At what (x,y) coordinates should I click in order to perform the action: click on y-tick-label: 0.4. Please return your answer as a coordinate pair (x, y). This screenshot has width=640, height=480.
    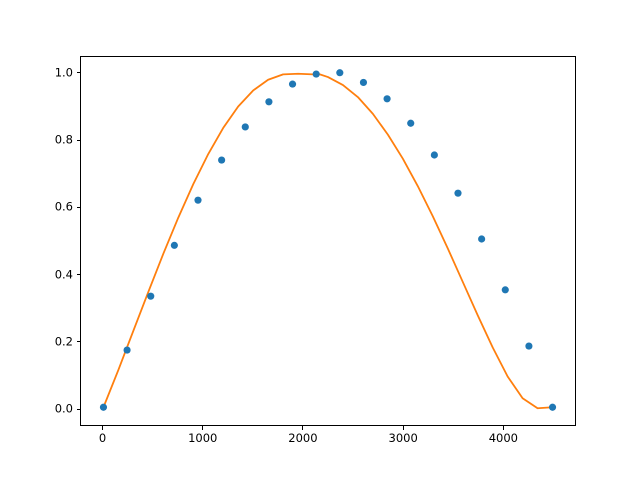
    Looking at the image, I should click on (63, 273).